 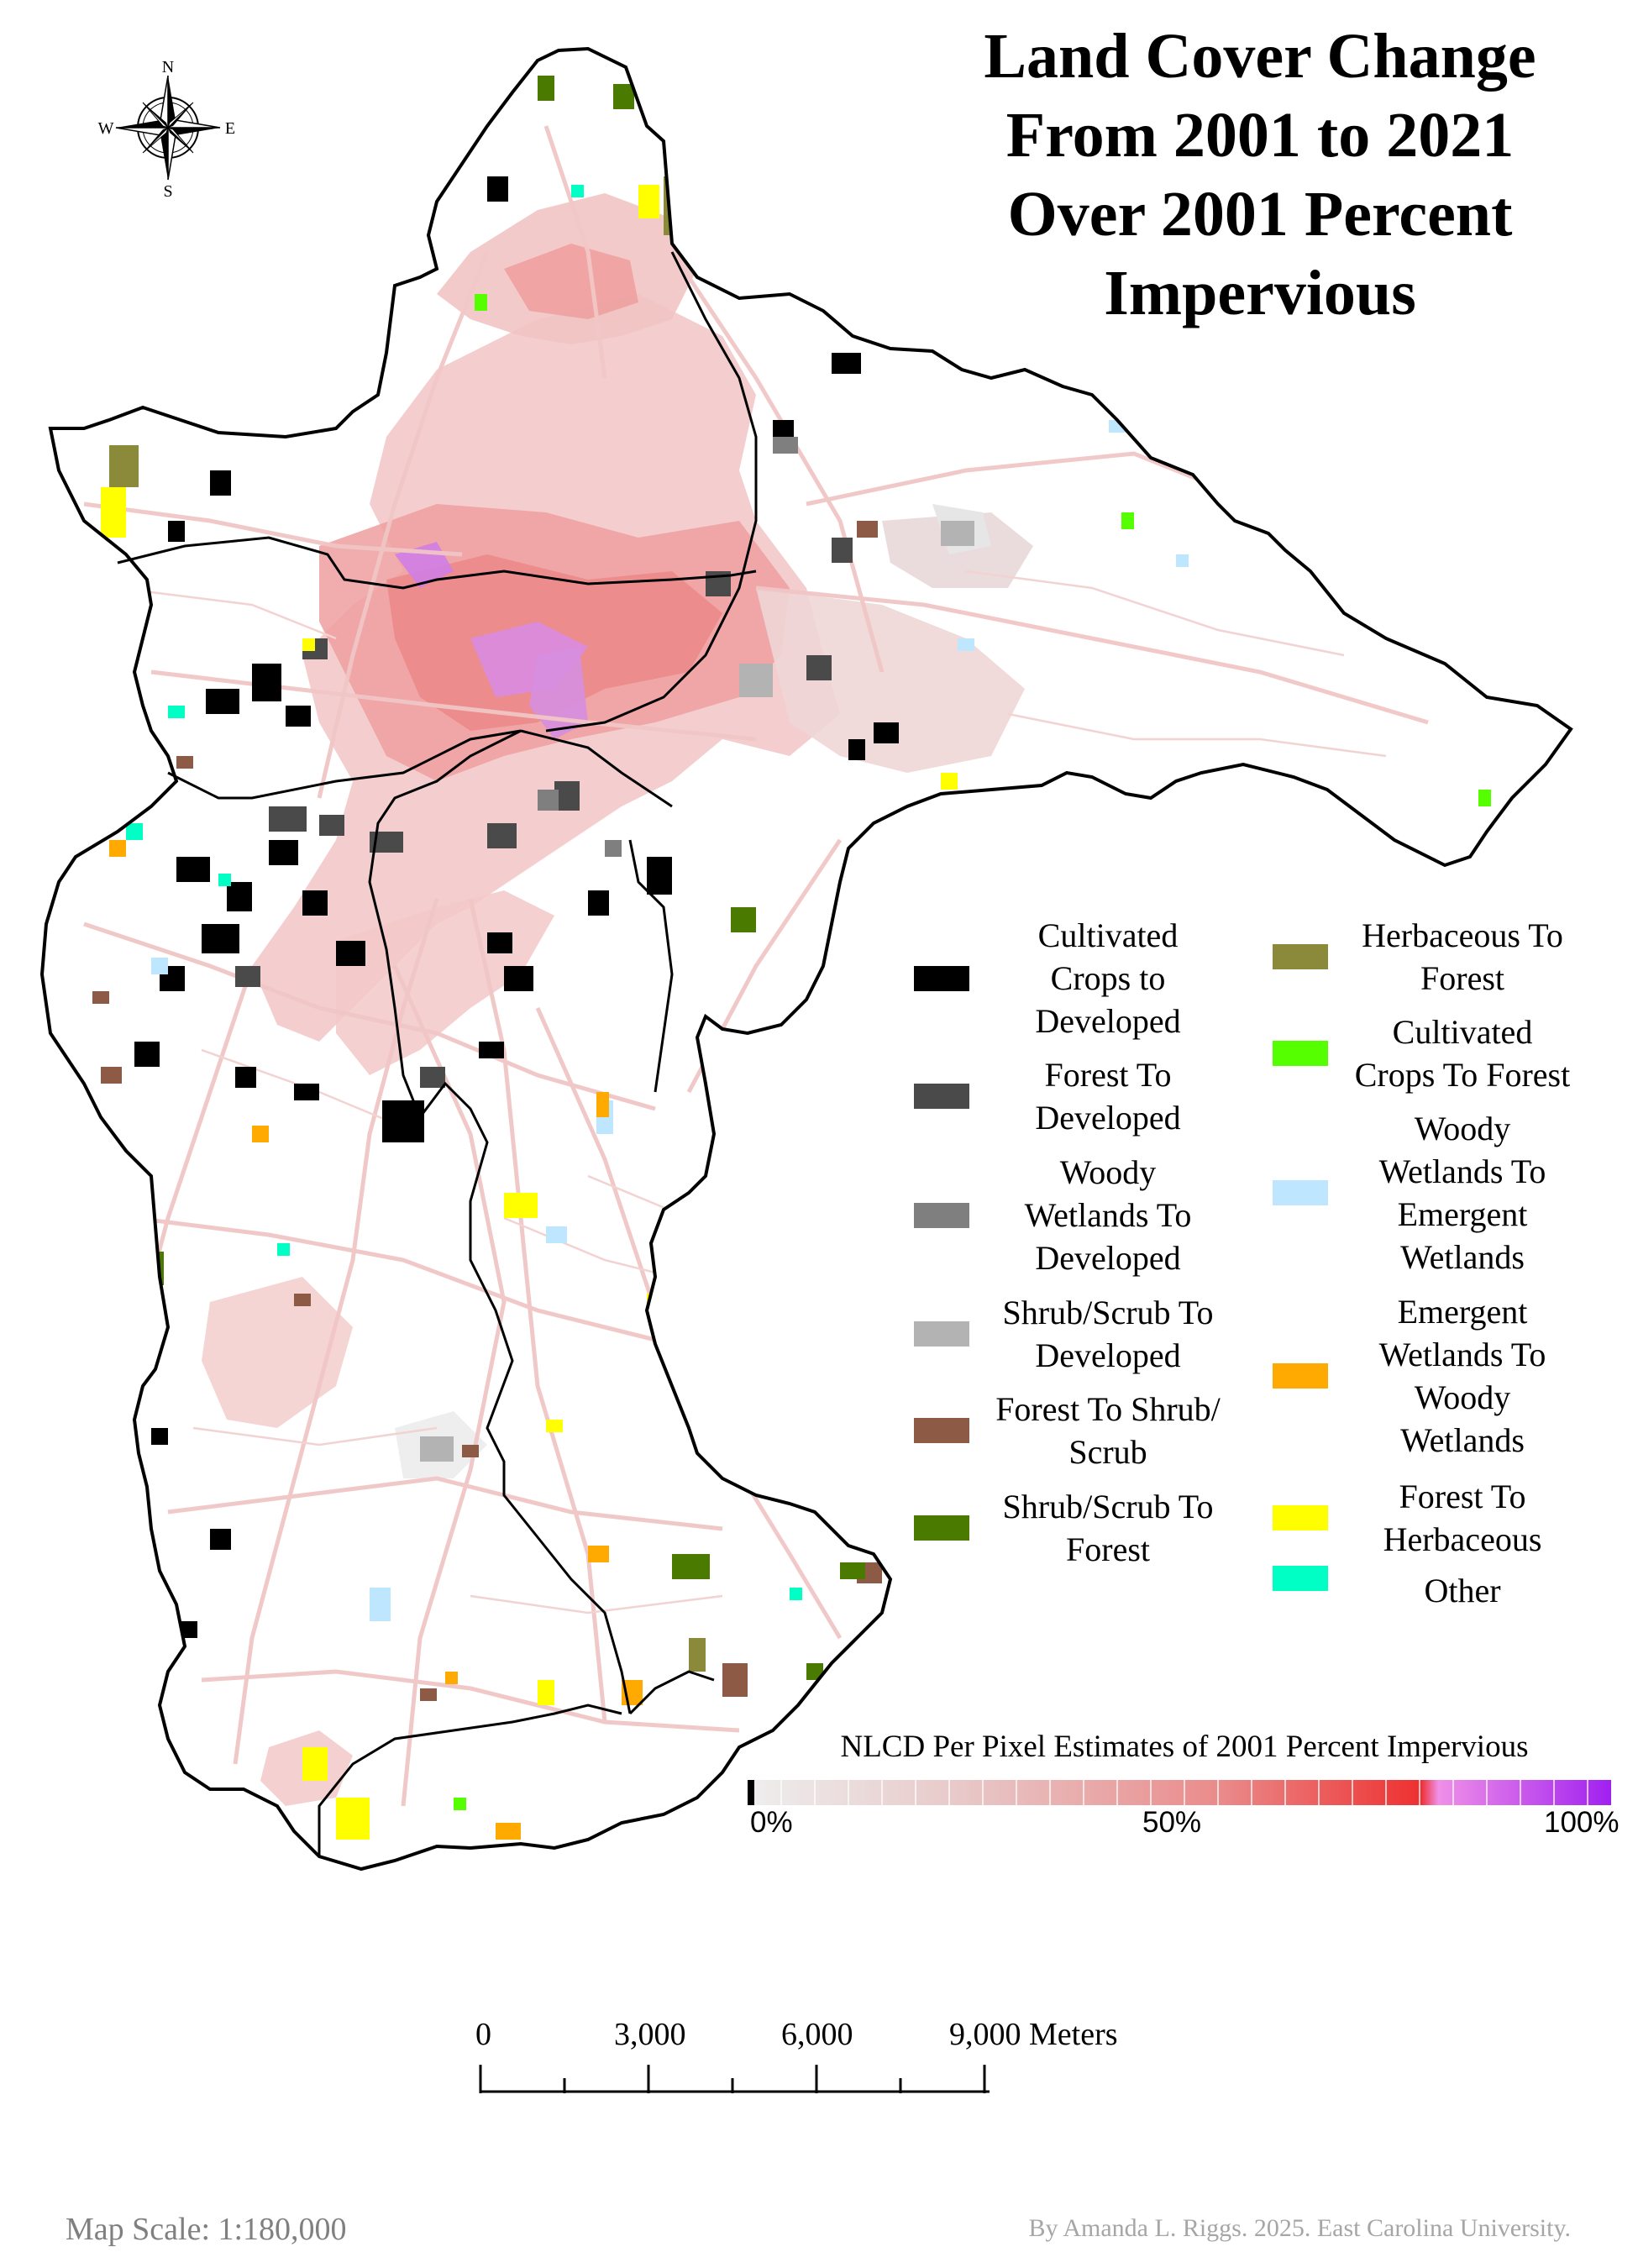 What do you see at coordinates (1260, 214) in the screenshot?
I see `title-line-3: Over 2001 Percent` at bounding box center [1260, 214].